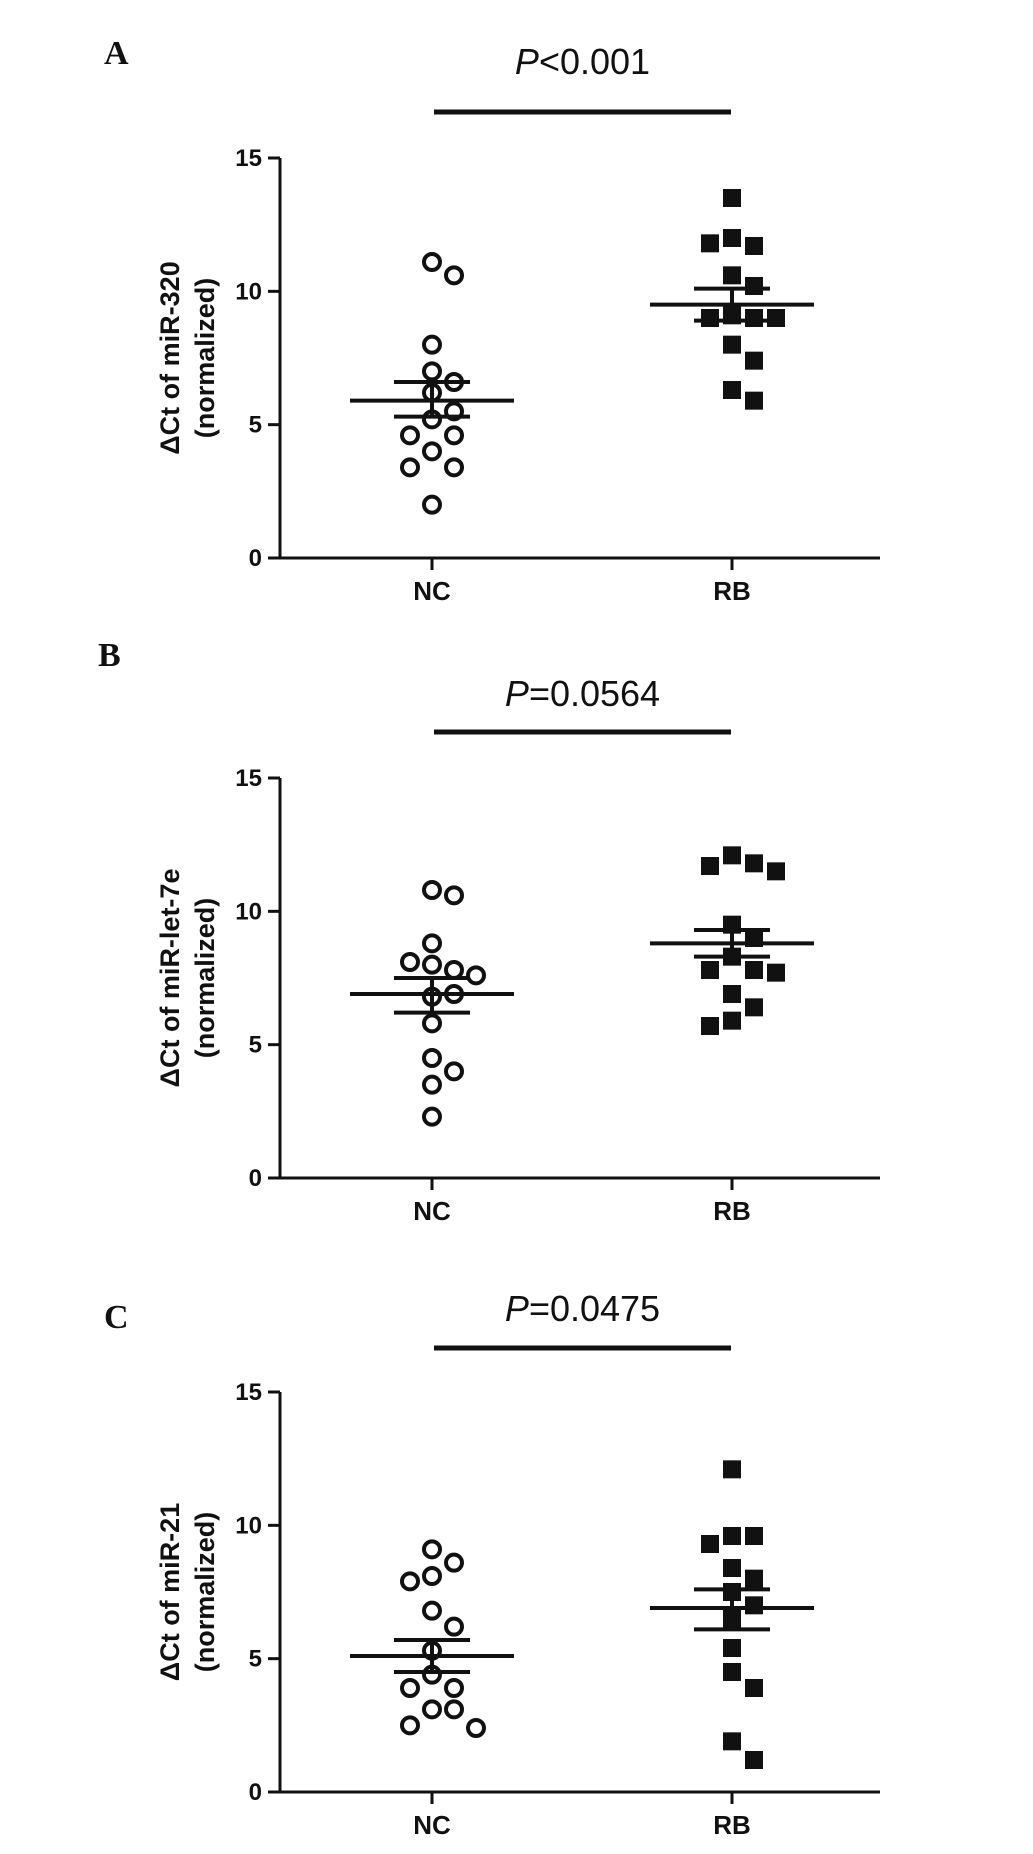  What do you see at coordinates (594, 61) in the screenshot?
I see `p-value-text: <0.001` at bounding box center [594, 61].